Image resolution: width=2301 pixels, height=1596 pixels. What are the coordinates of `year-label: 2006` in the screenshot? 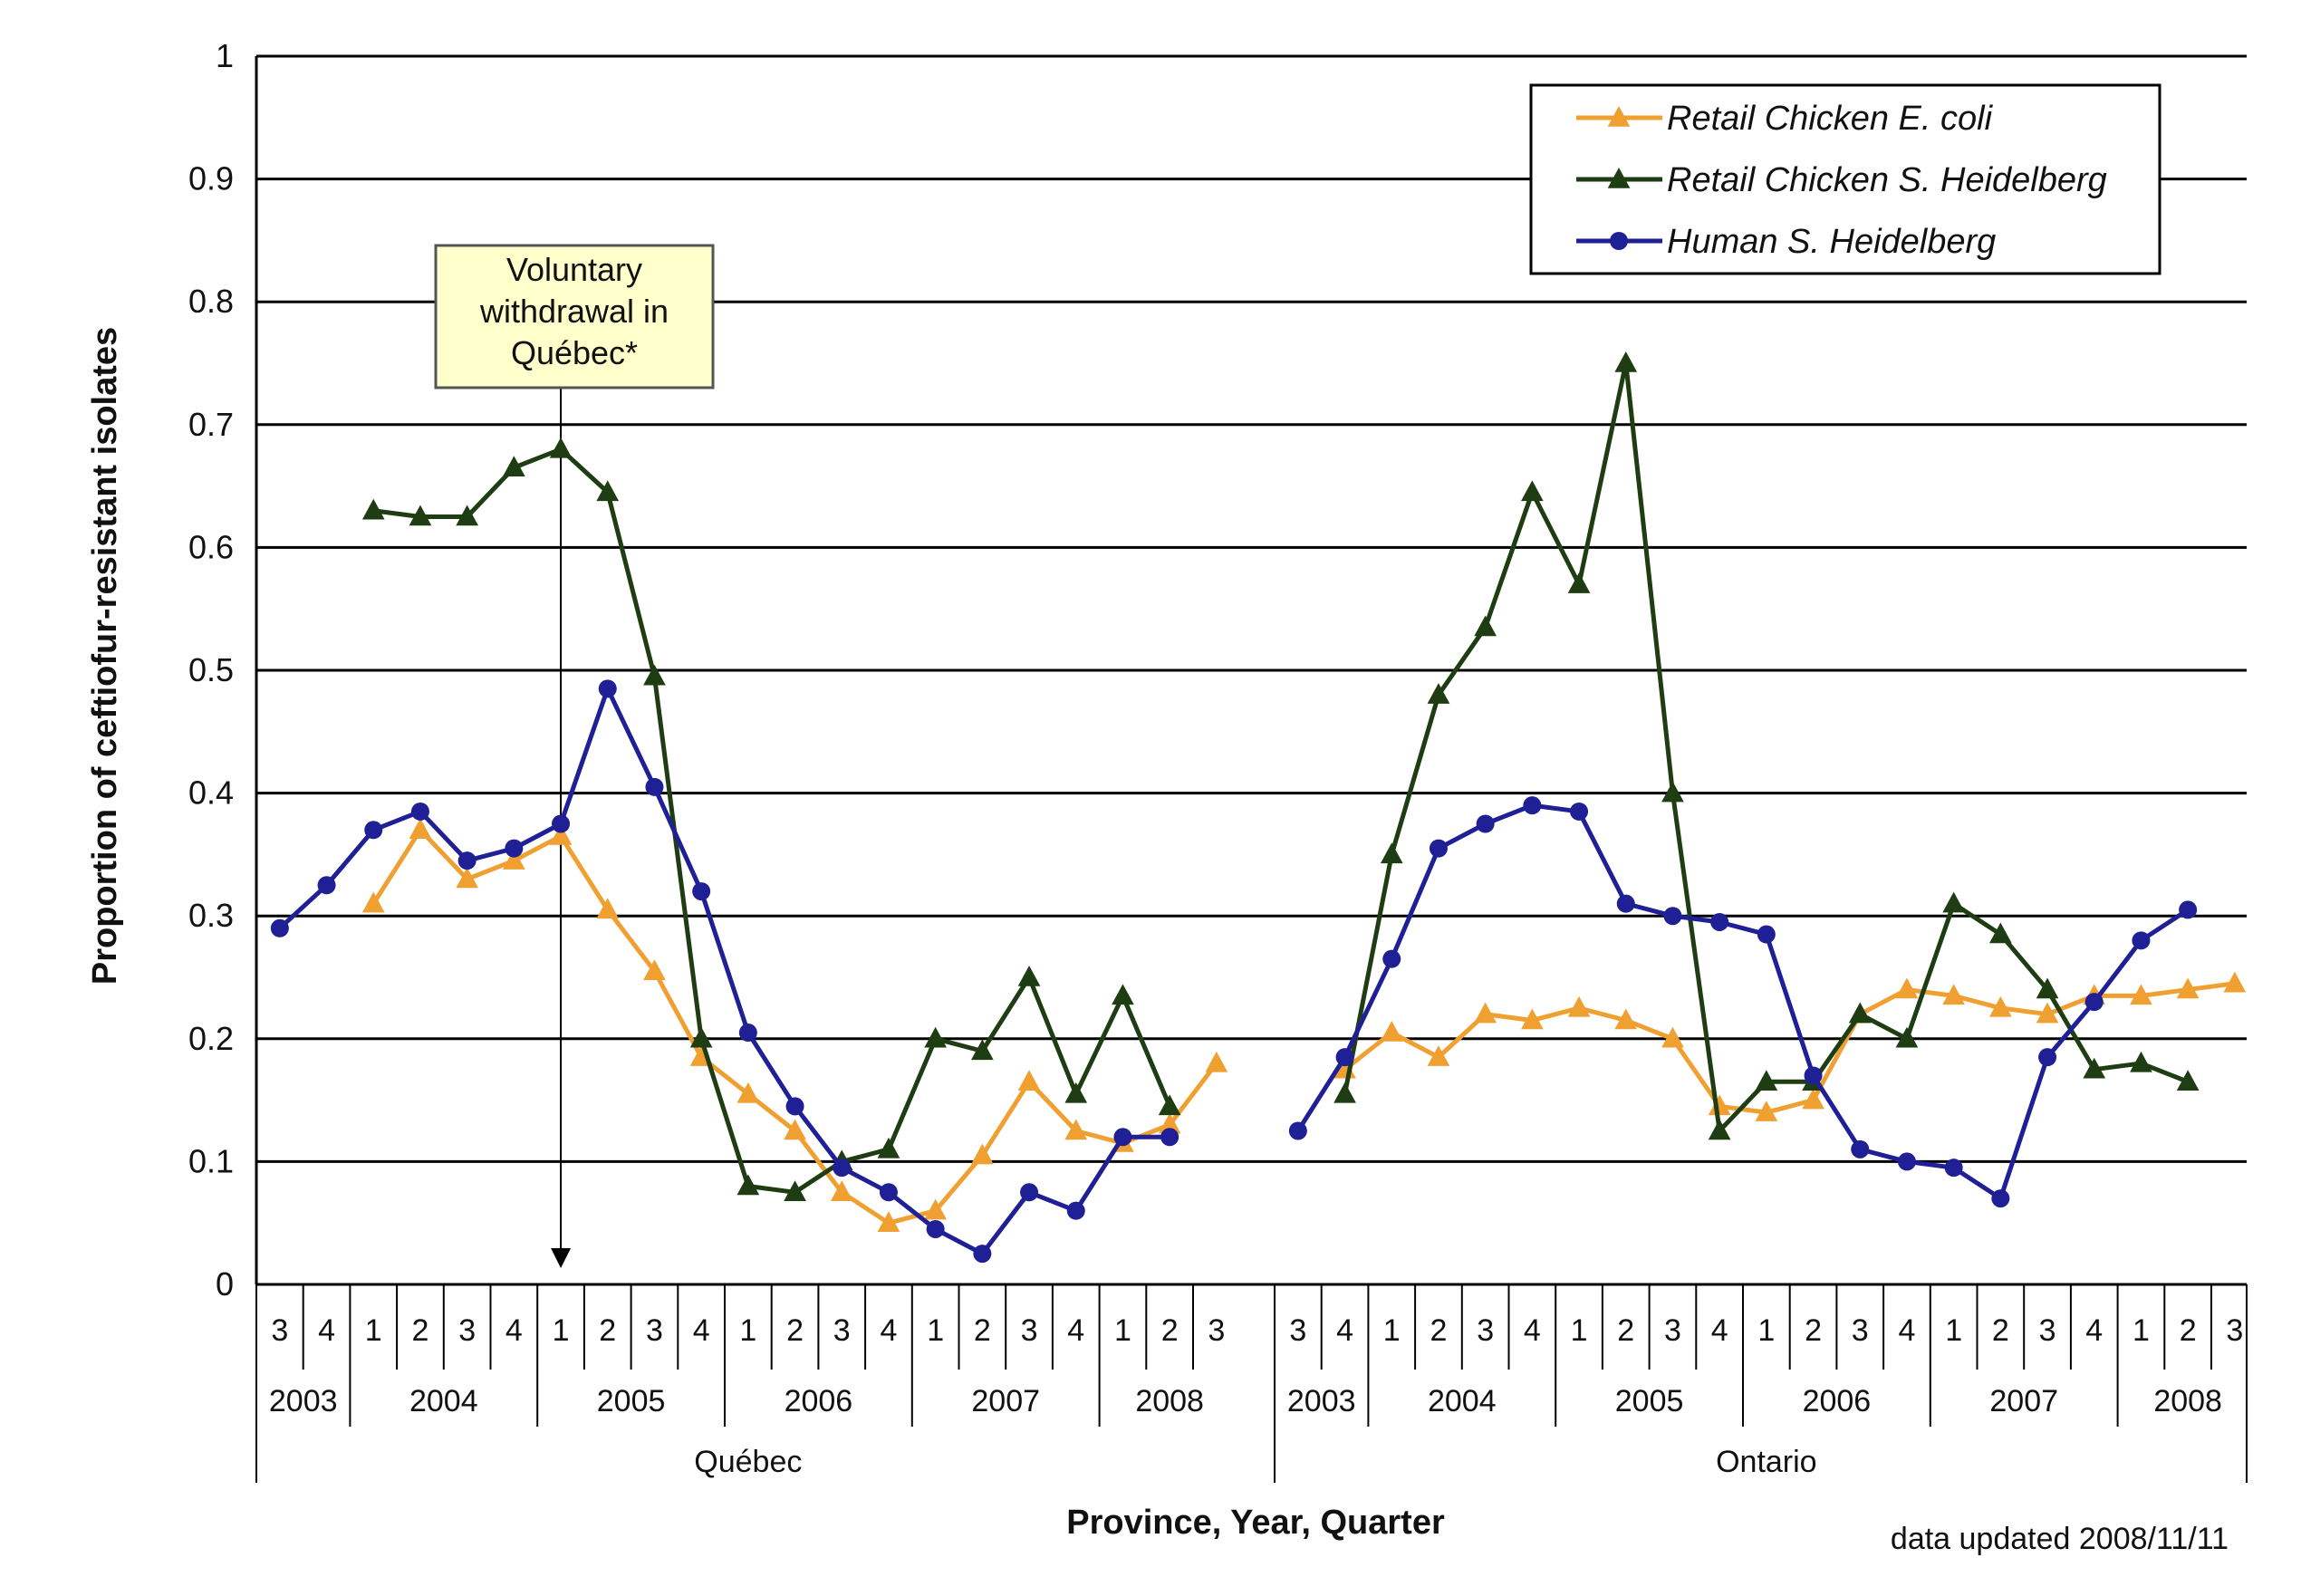 It's located at (1837, 1401).